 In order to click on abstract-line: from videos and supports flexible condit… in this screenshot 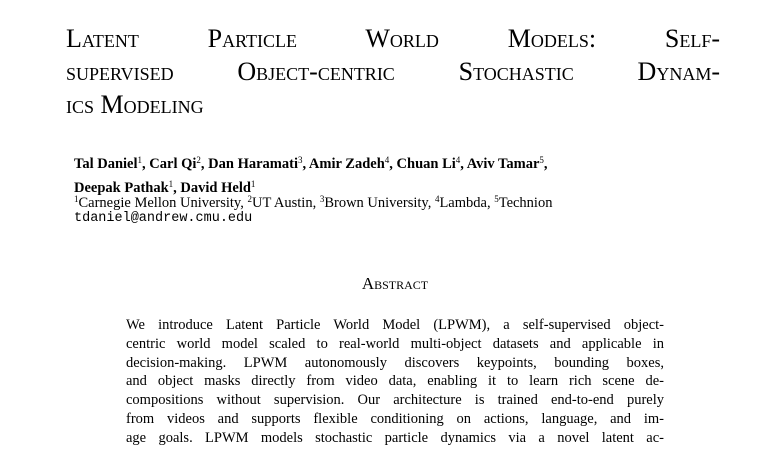, I will do `click(395, 418)`.